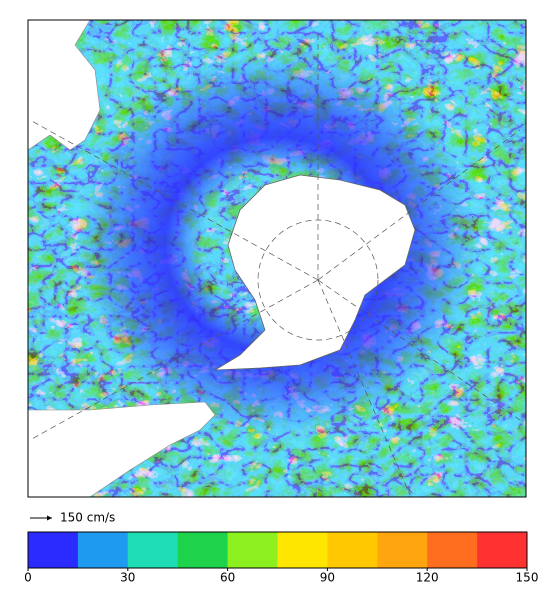 The height and width of the screenshot is (590, 550). Describe the element at coordinates (122, 449) in the screenshot. I see `land-bottom-left` at that location.